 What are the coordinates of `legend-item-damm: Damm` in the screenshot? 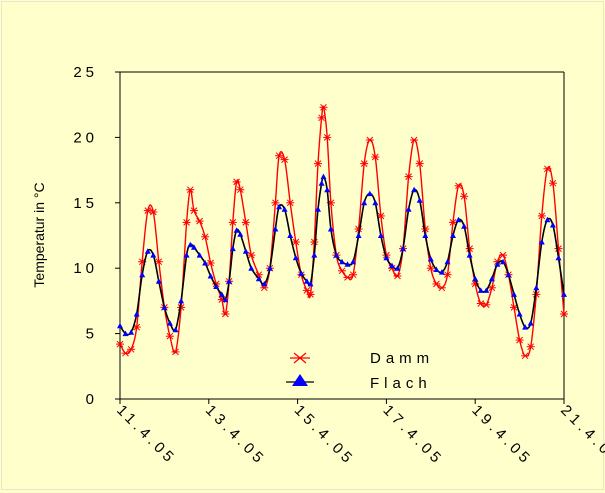 It's located at (362, 358).